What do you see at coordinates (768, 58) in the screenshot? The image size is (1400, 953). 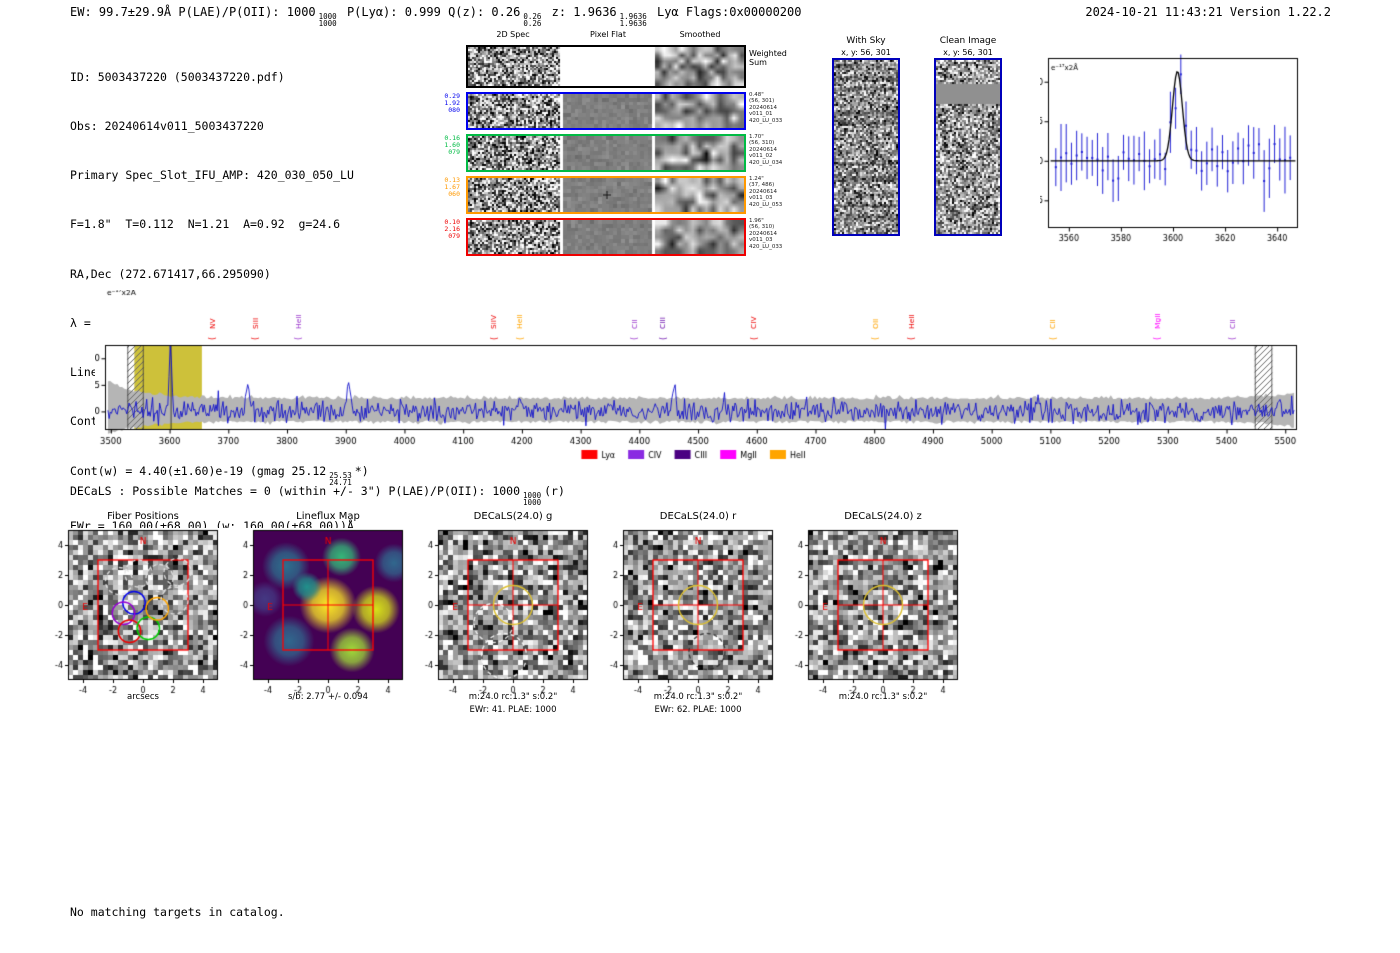 I see `weighted-sum-label: Weighted Sum` at bounding box center [768, 58].